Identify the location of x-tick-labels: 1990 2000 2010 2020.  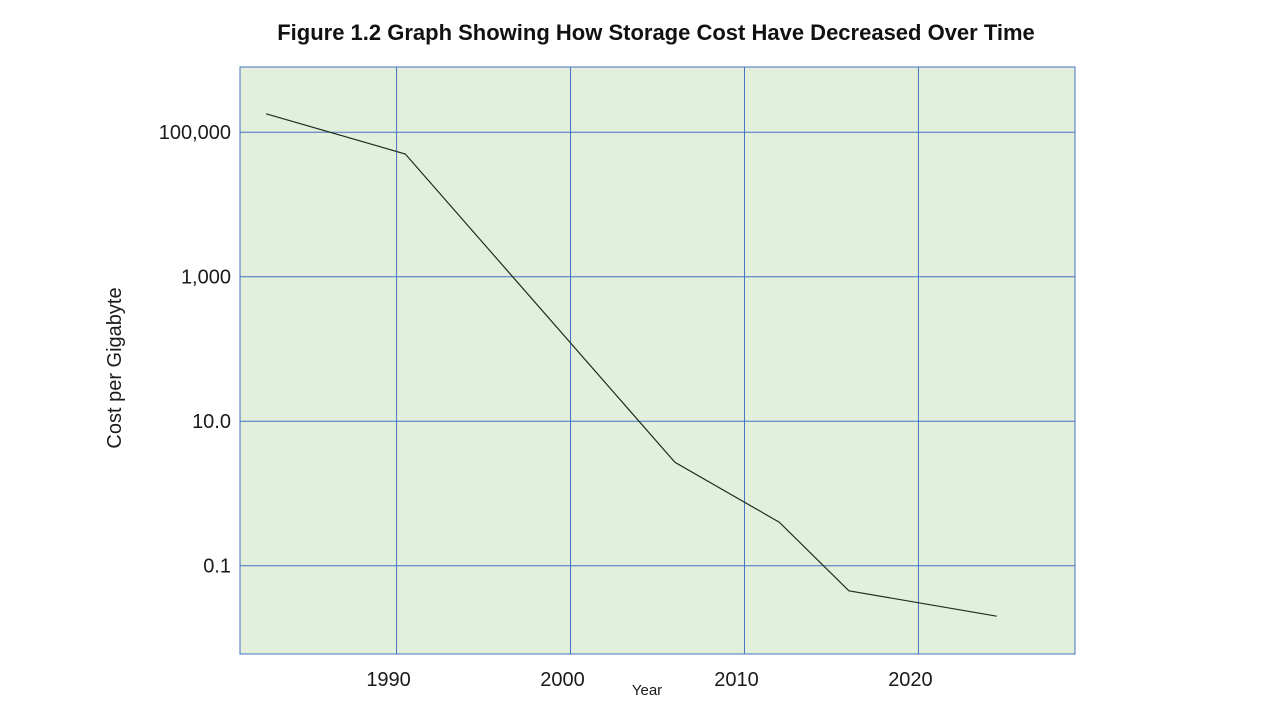
(649, 680).